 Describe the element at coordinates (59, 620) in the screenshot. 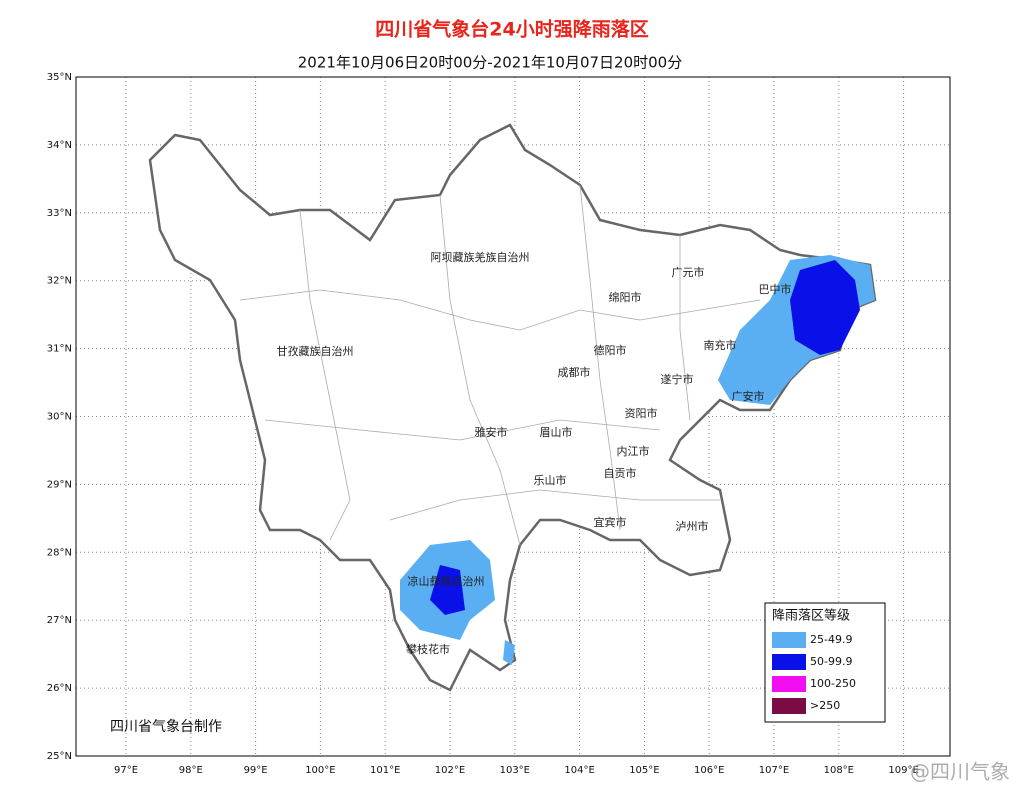

I see `lat-label: 27°N` at that location.